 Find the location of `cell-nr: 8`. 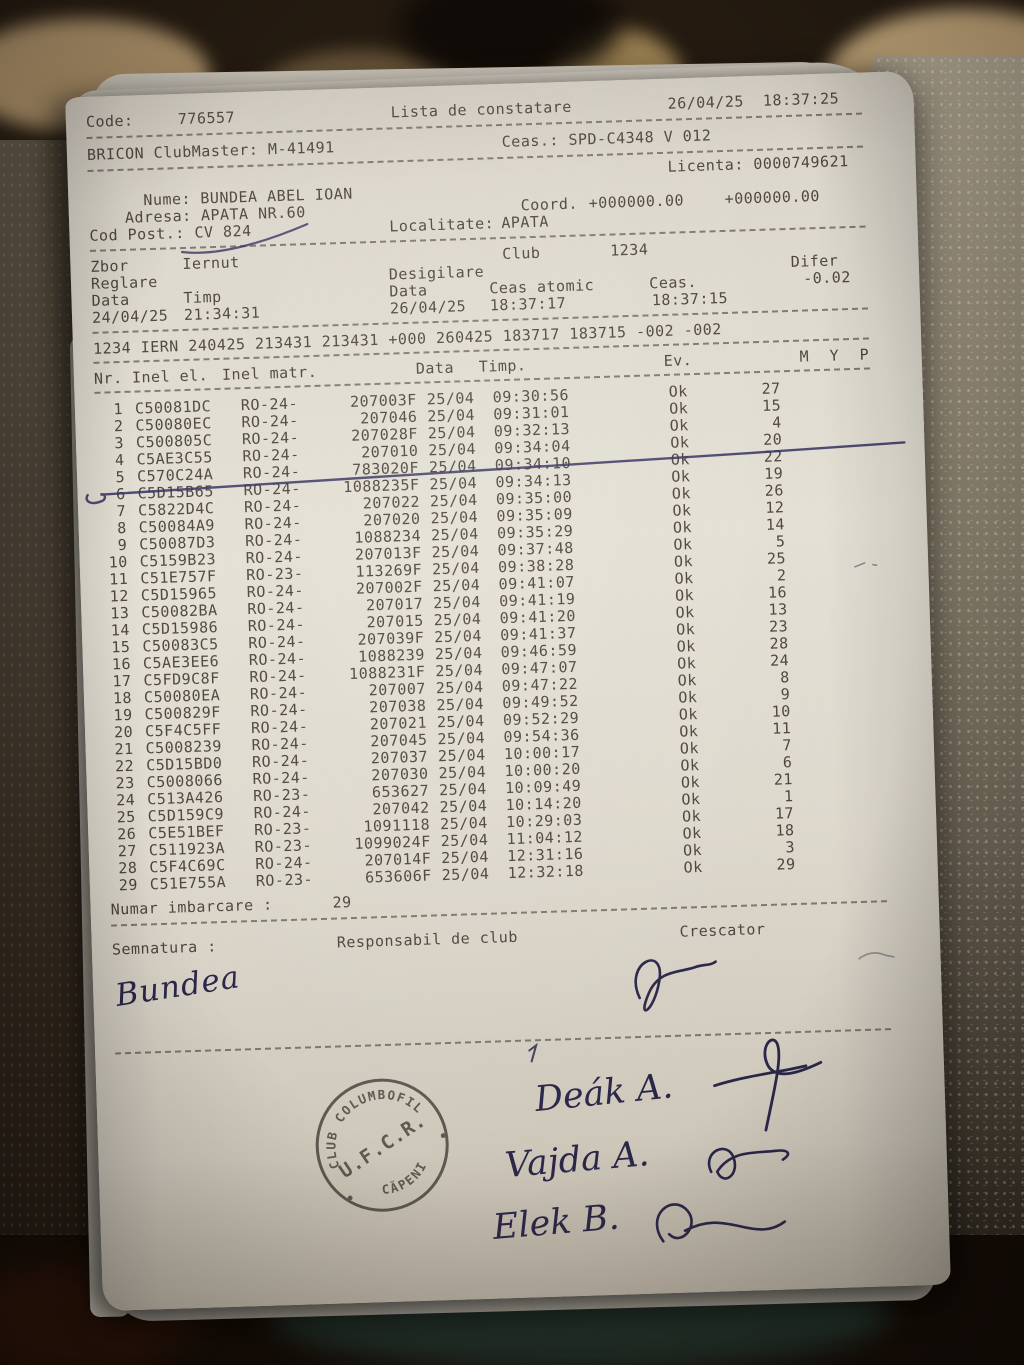

cell-nr: 8 is located at coordinates (121, 528).